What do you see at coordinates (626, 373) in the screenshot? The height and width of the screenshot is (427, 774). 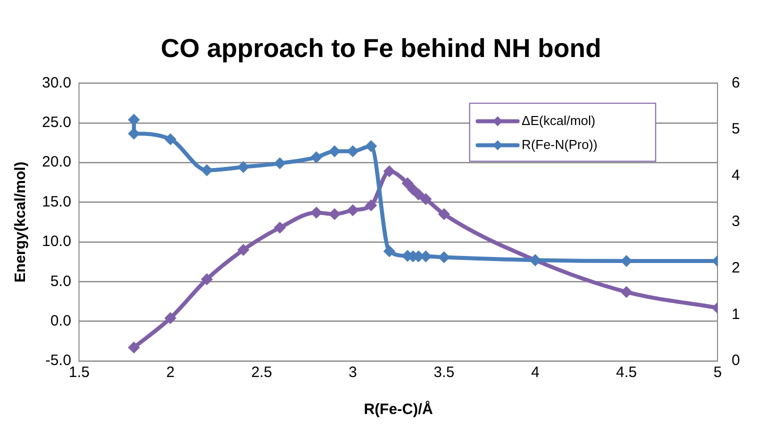 I see `x-tick-label: 4.5` at bounding box center [626, 373].